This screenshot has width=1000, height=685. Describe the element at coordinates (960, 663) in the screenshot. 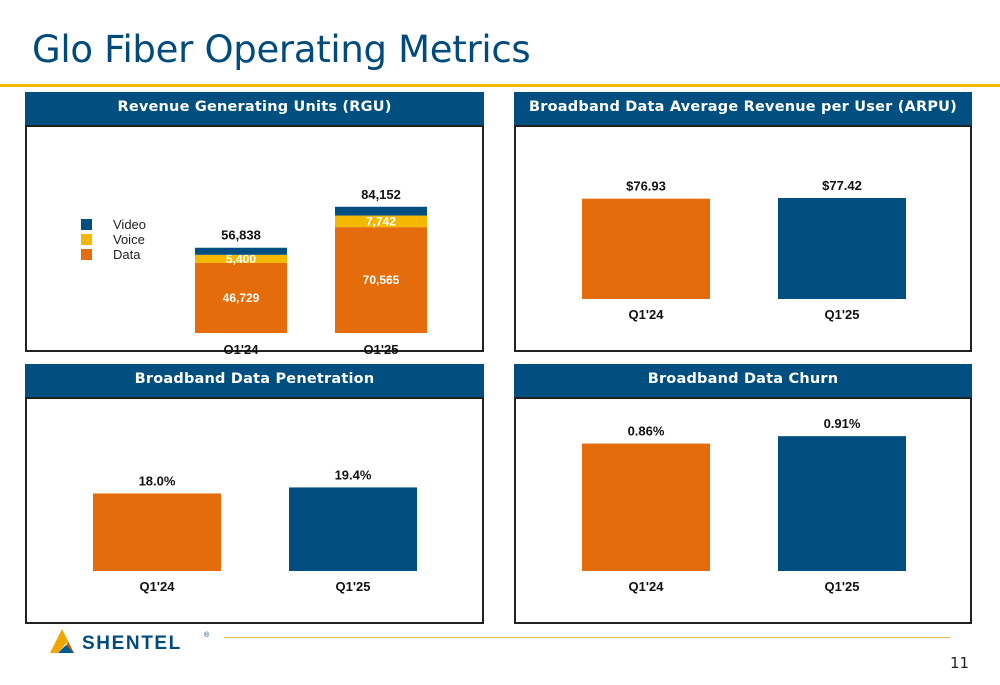

I see `page-number: 11` at that location.